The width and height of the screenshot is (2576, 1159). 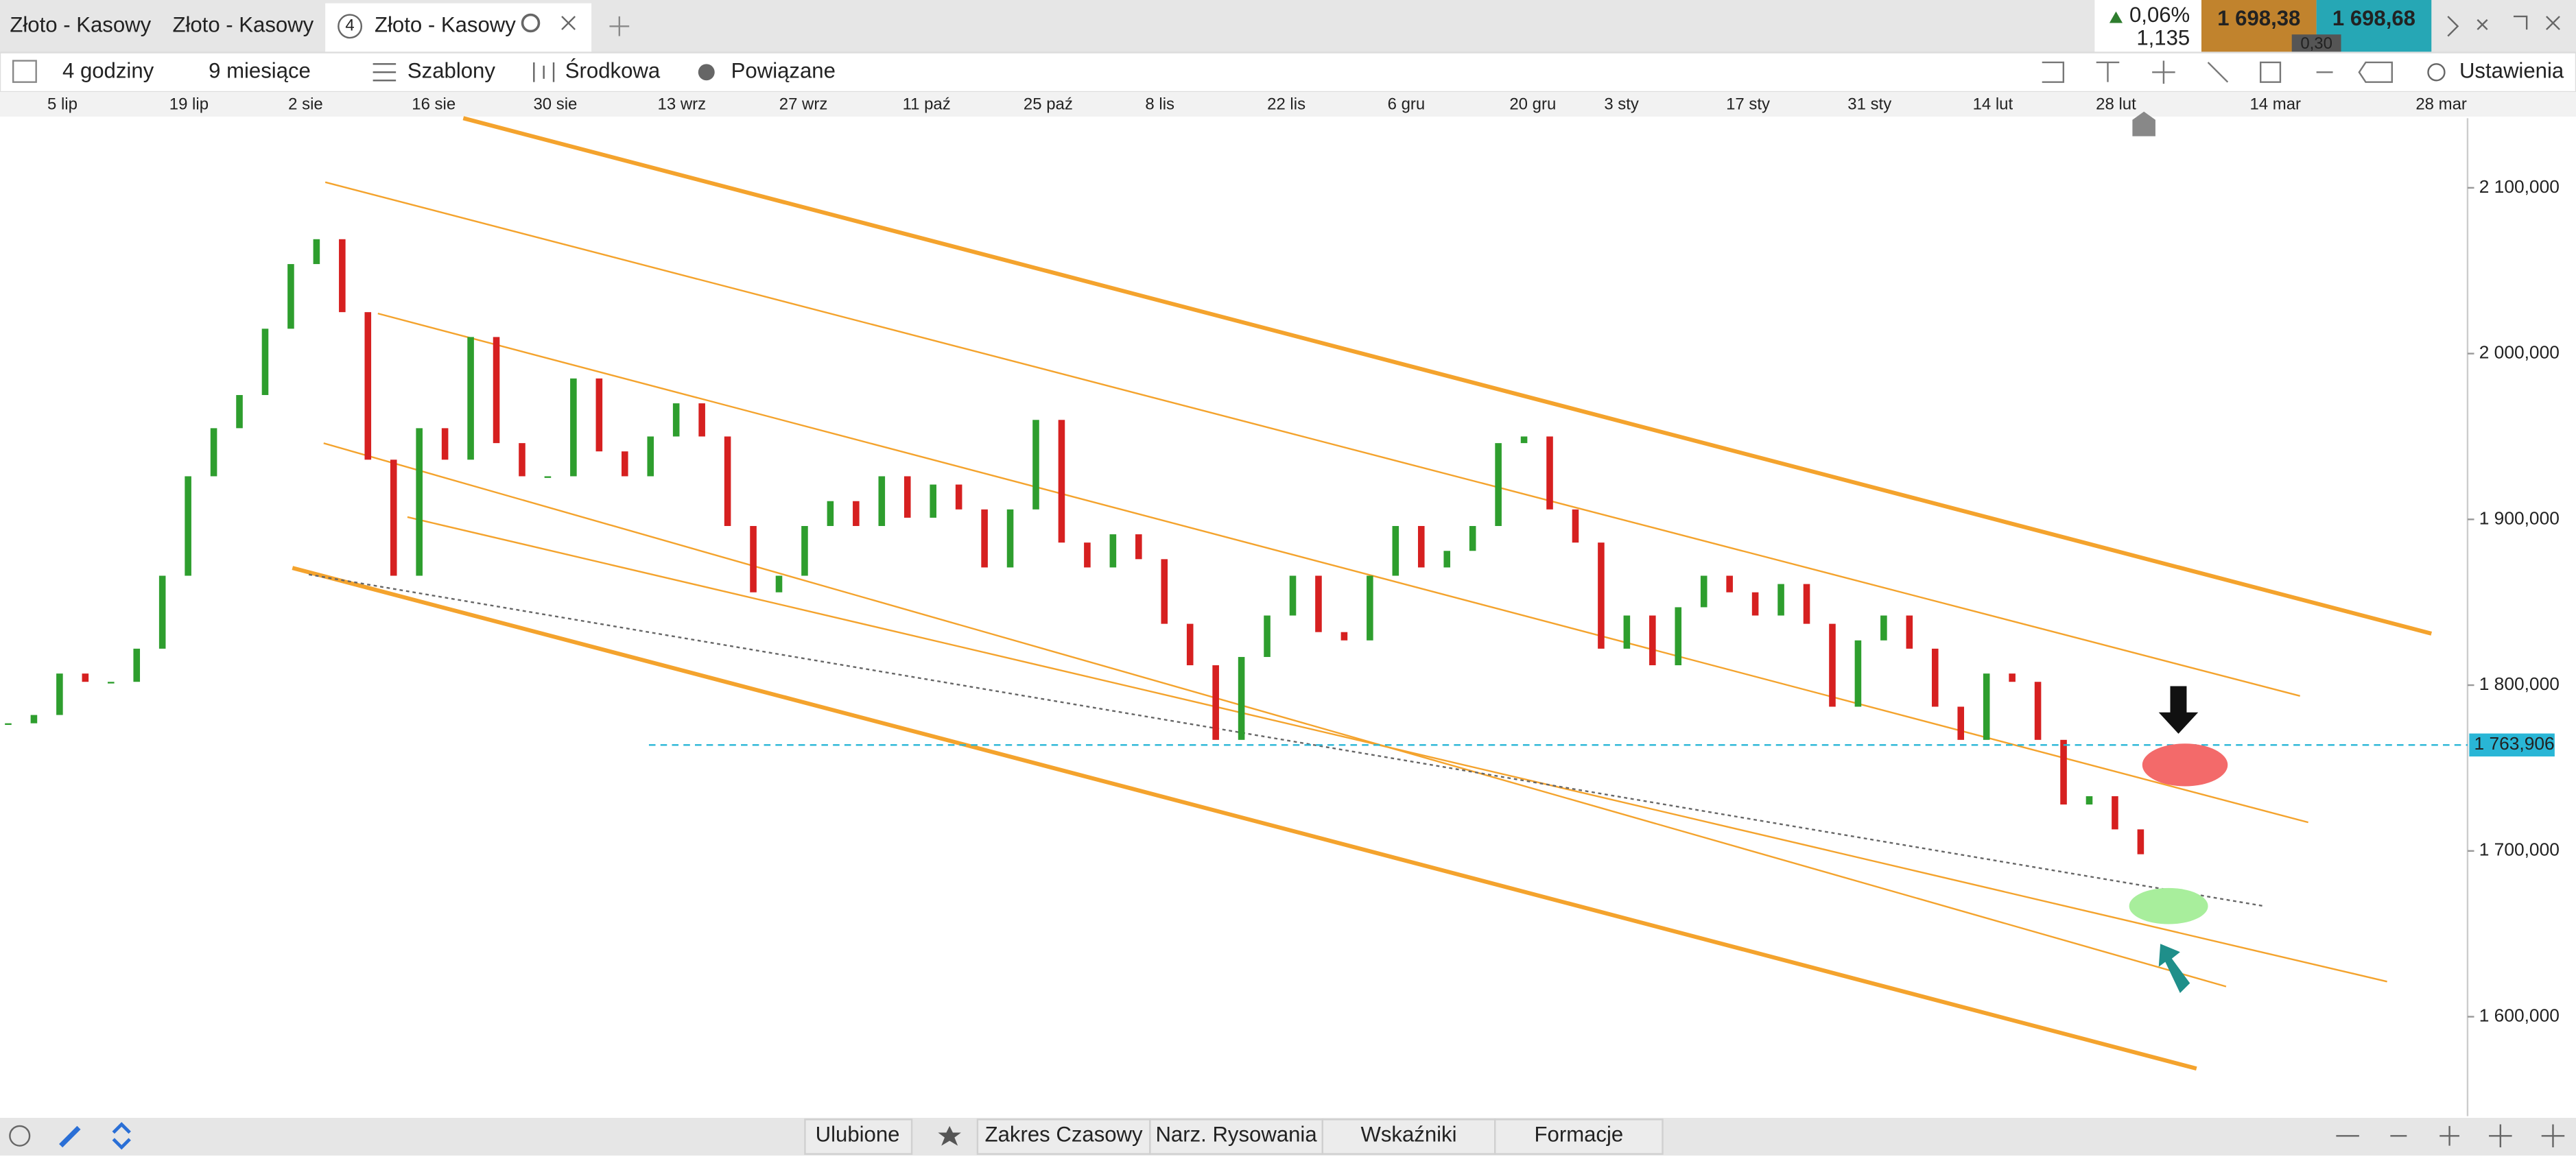 What do you see at coordinates (1869, 104) in the screenshot?
I see `x-tick-label: 31 sty` at bounding box center [1869, 104].